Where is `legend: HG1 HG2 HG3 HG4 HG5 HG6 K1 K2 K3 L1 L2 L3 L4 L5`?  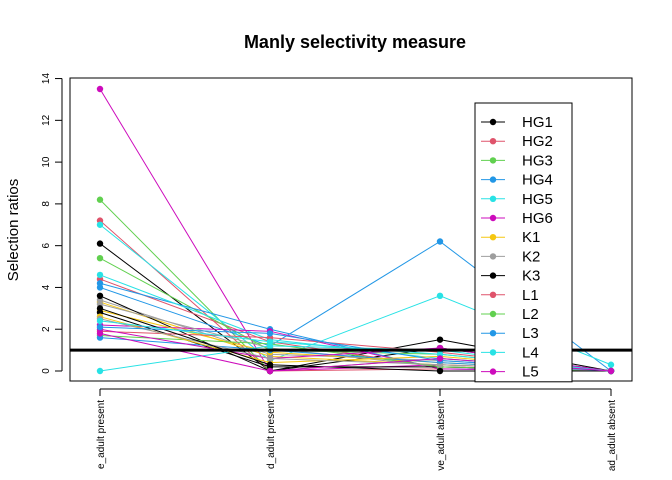
legend: HG1 HG2 HG3 HG4 HG5 HG6 K1 K2 K3 L1 L2 L3 L4 L5 is located at coordinates (523, 242).